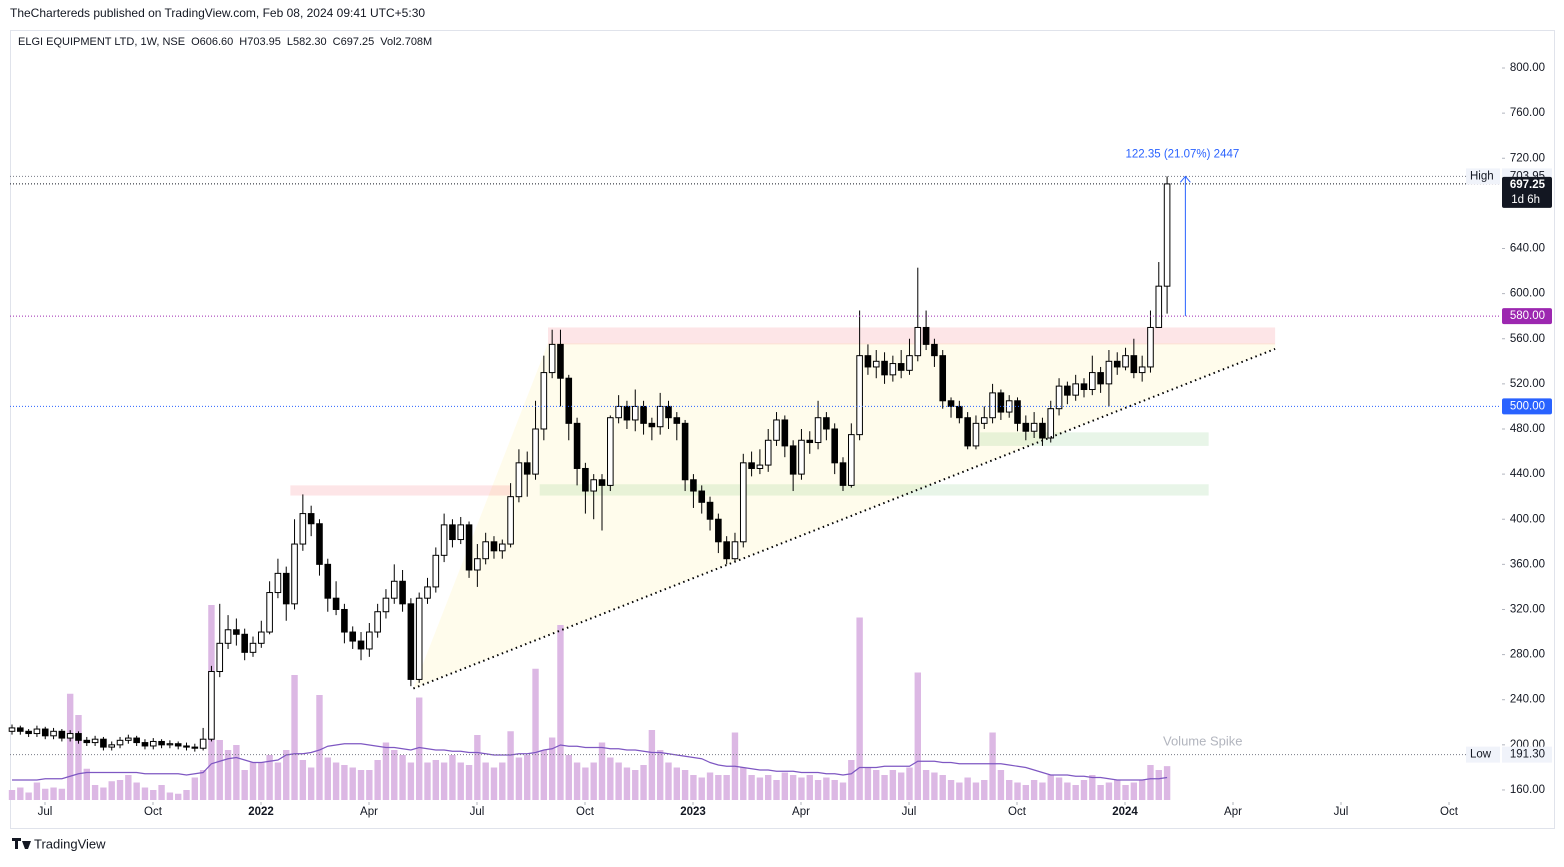  What do you see at coordinates (1527, 384) in the screenshot?
I see `y-tick-label: 520.00` at bounding box center [1527, 384].